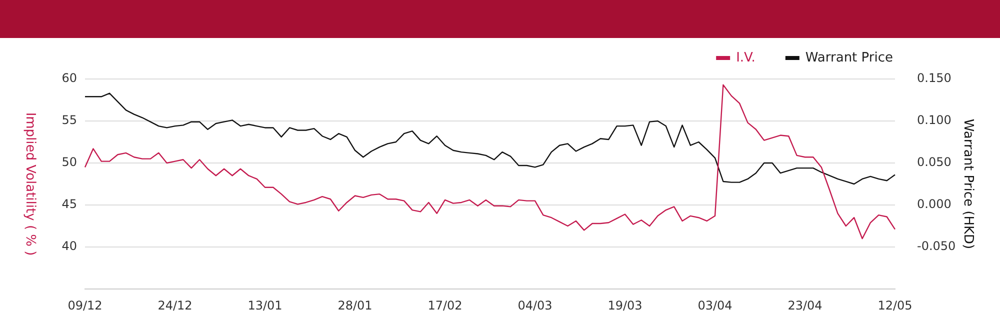  What do you see at coordinates (849, 58) in the screenshot?
I see `legend-label: Warrant Price` at bounding box center [849, 58].